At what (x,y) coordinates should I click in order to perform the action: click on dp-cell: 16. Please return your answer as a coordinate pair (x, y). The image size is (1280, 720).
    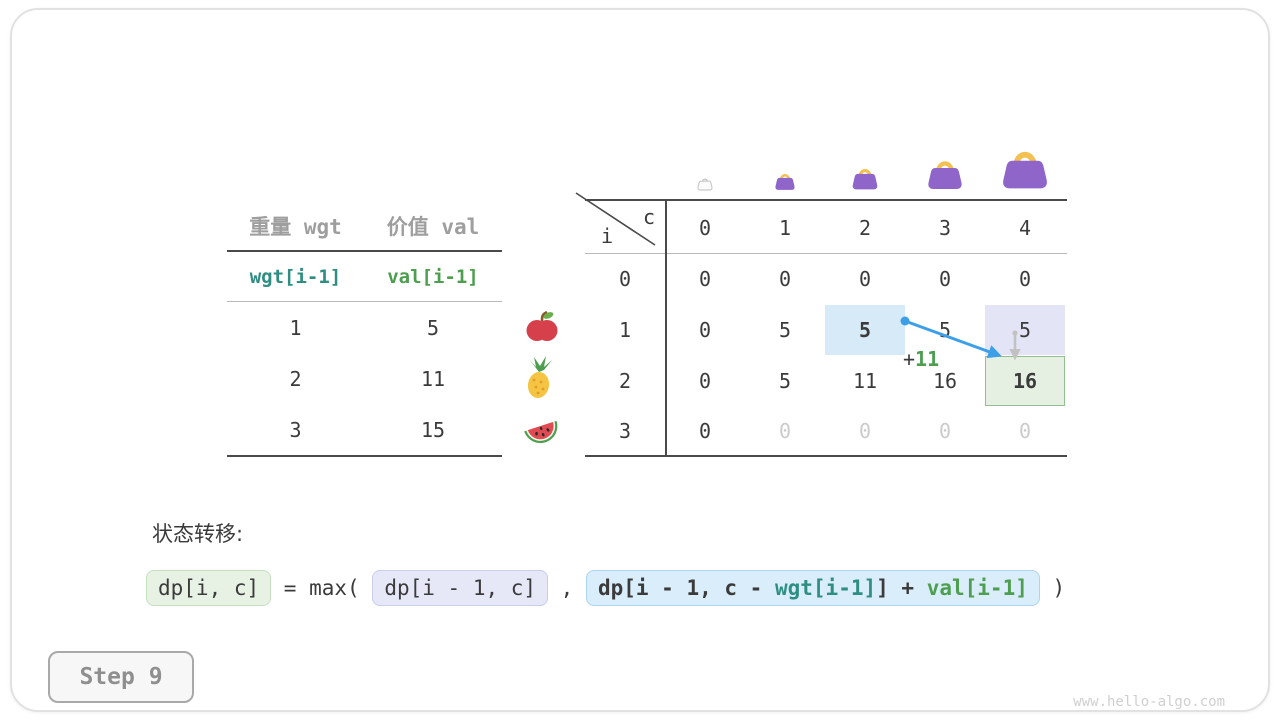
    Looking at the image, I should click on (945, 381).